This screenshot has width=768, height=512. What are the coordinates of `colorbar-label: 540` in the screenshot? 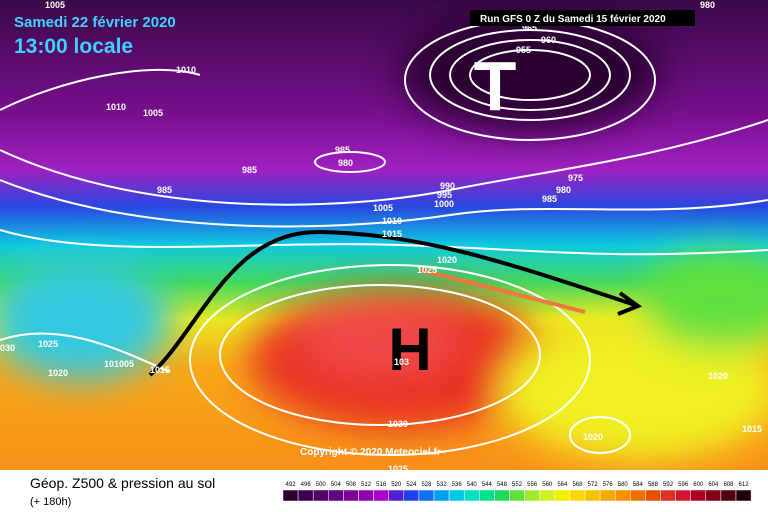 It's located at (472, 485).